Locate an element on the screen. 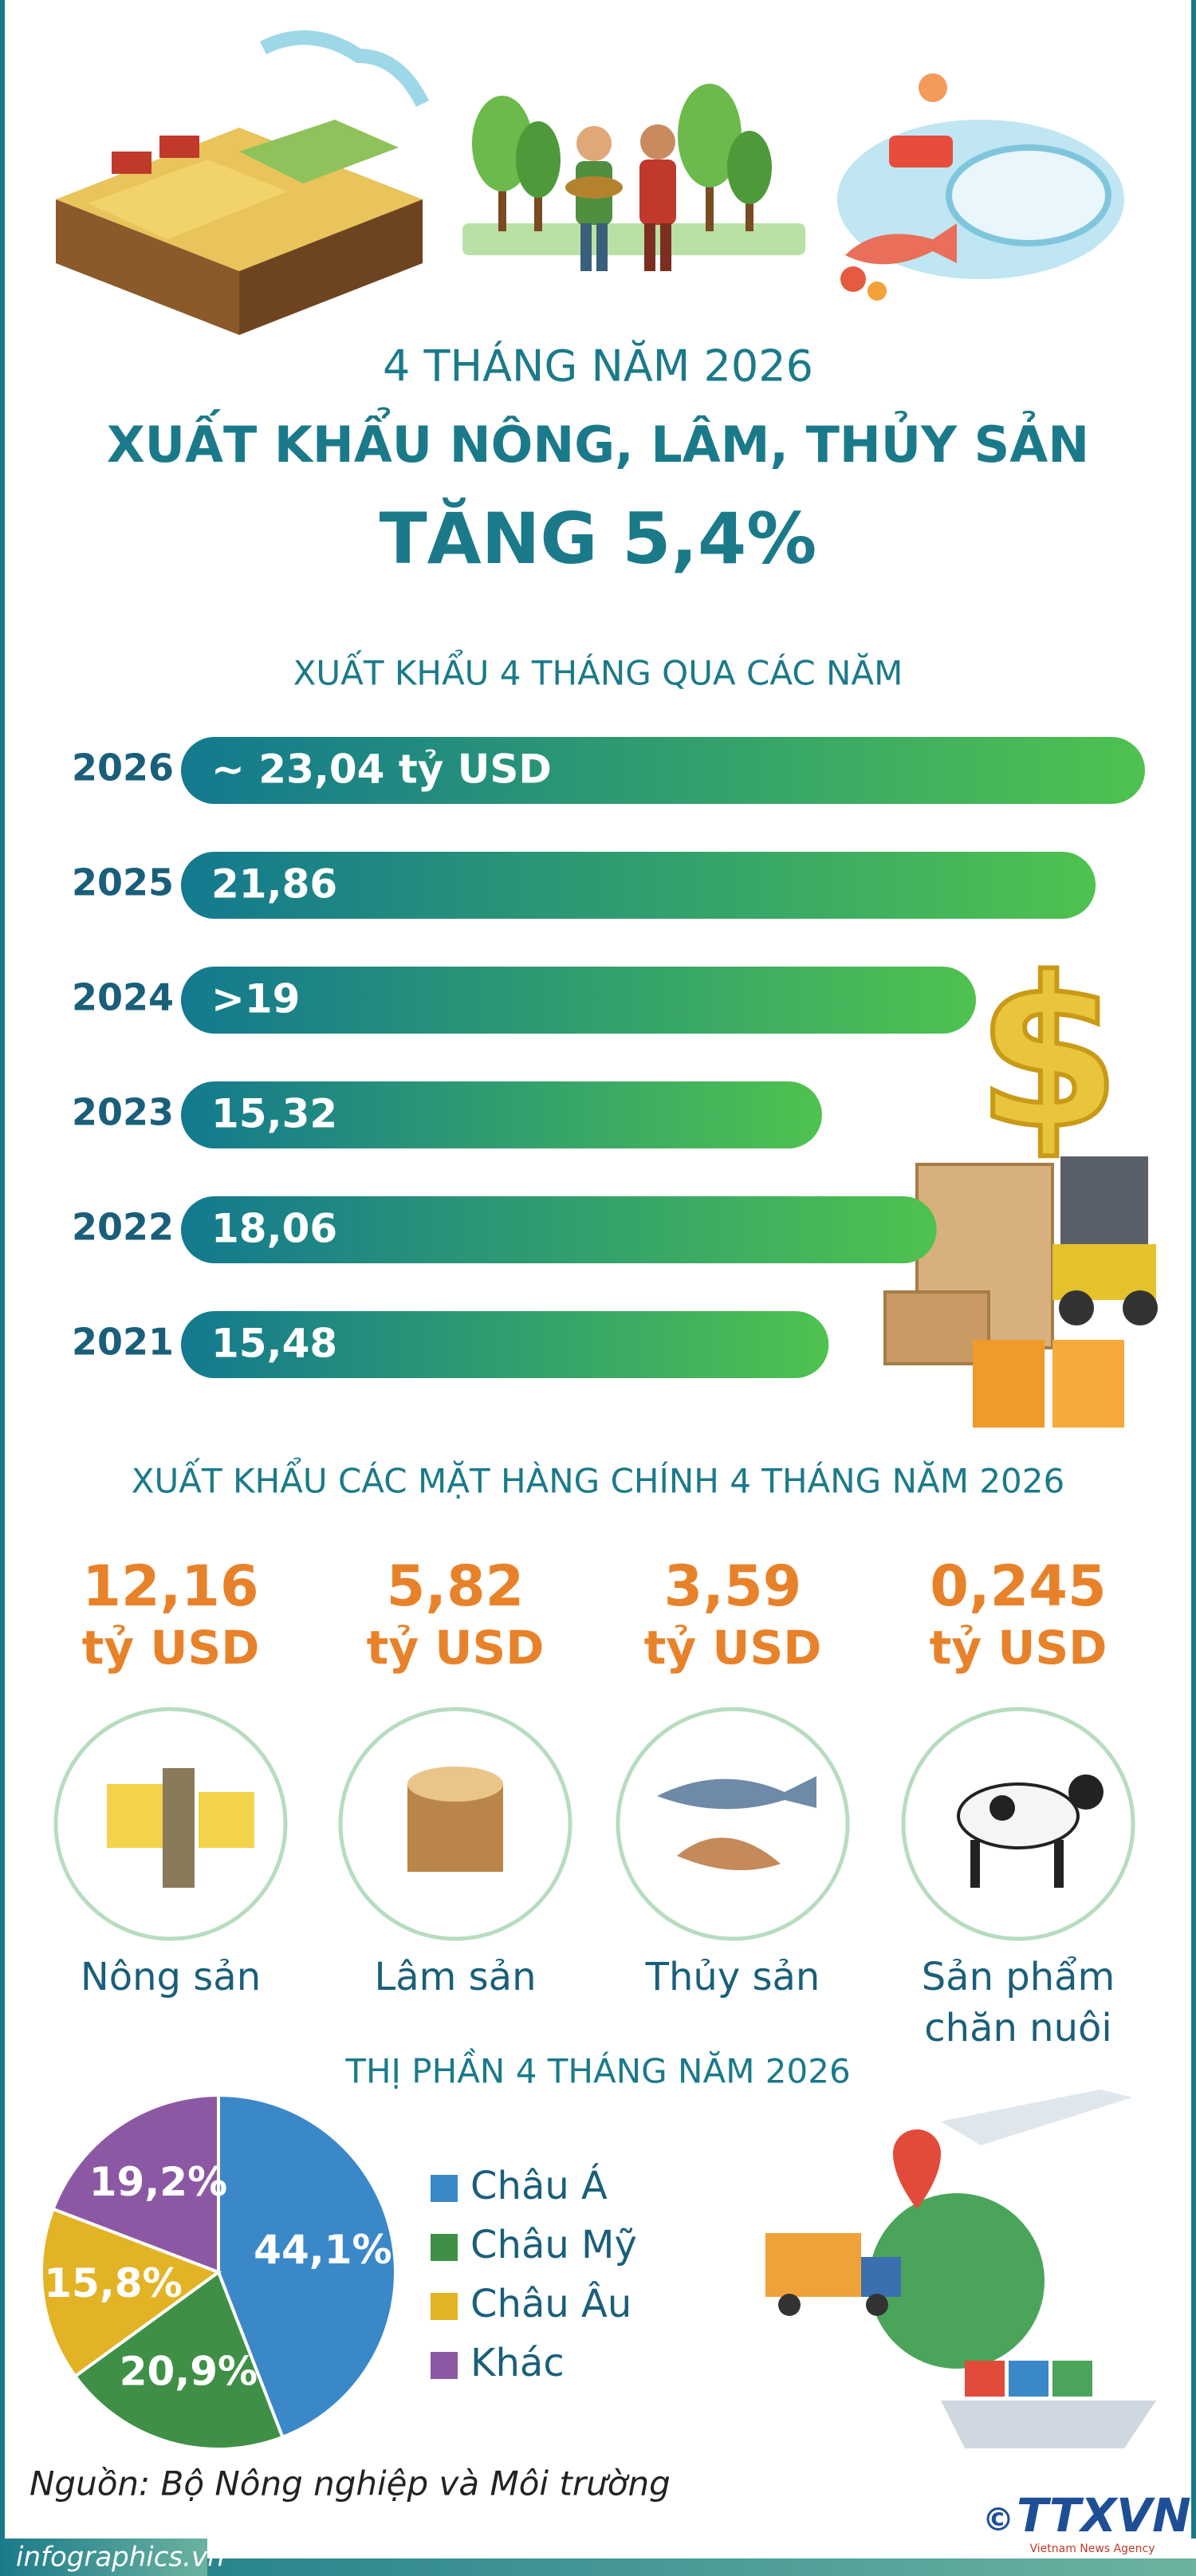  source: Nguồn: Bộ Nông nghiệp và Môi trường is located at coordinates (350, 2483).